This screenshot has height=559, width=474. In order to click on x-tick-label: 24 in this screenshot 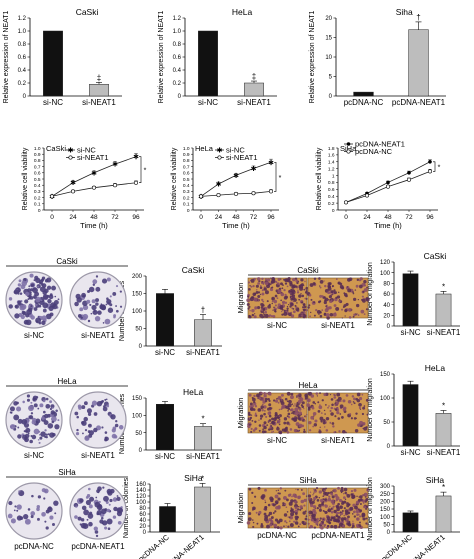, I will do `click(73, 217)`.